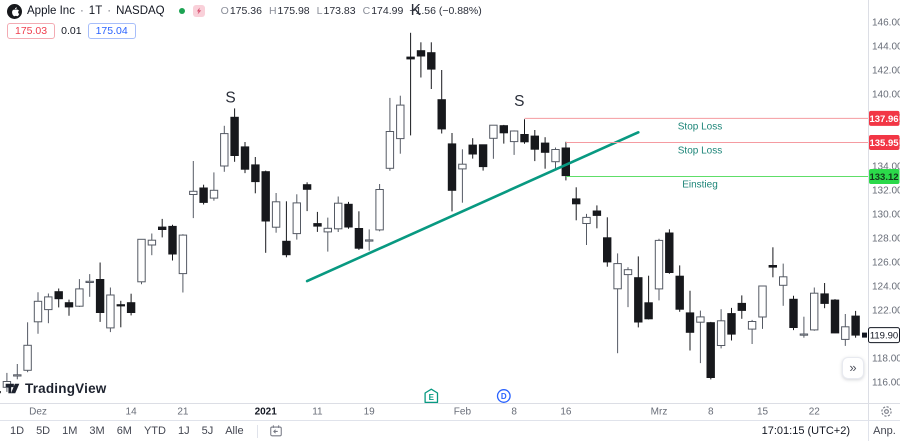  I want to click on svg-text: 14, so click(132, 412).